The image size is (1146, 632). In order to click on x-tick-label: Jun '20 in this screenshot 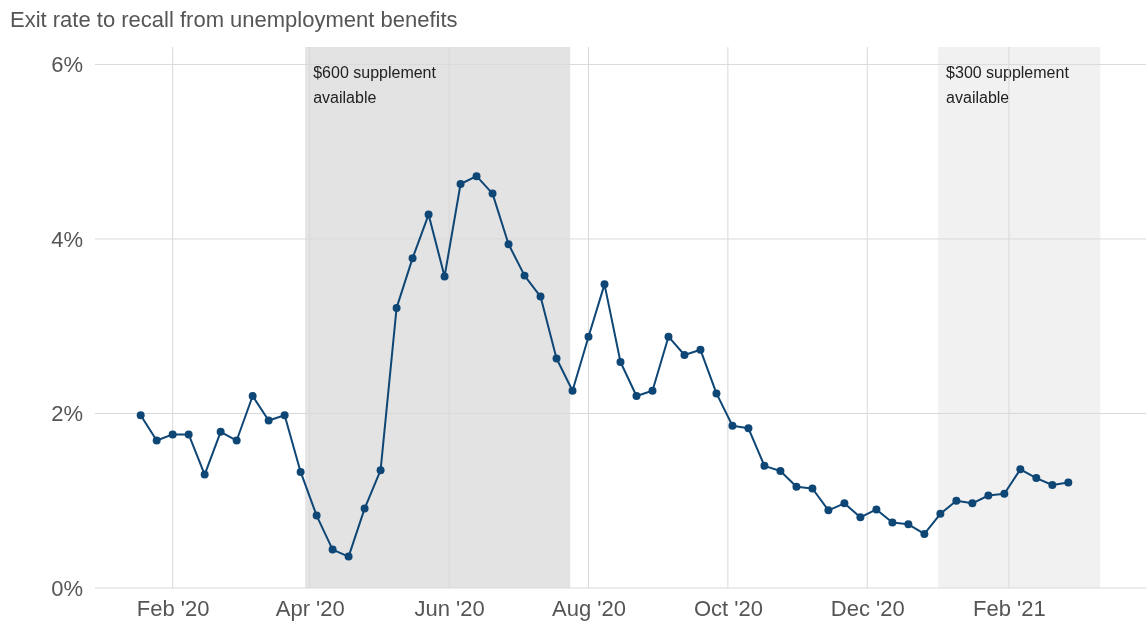, I will do `click(449, 608)`.